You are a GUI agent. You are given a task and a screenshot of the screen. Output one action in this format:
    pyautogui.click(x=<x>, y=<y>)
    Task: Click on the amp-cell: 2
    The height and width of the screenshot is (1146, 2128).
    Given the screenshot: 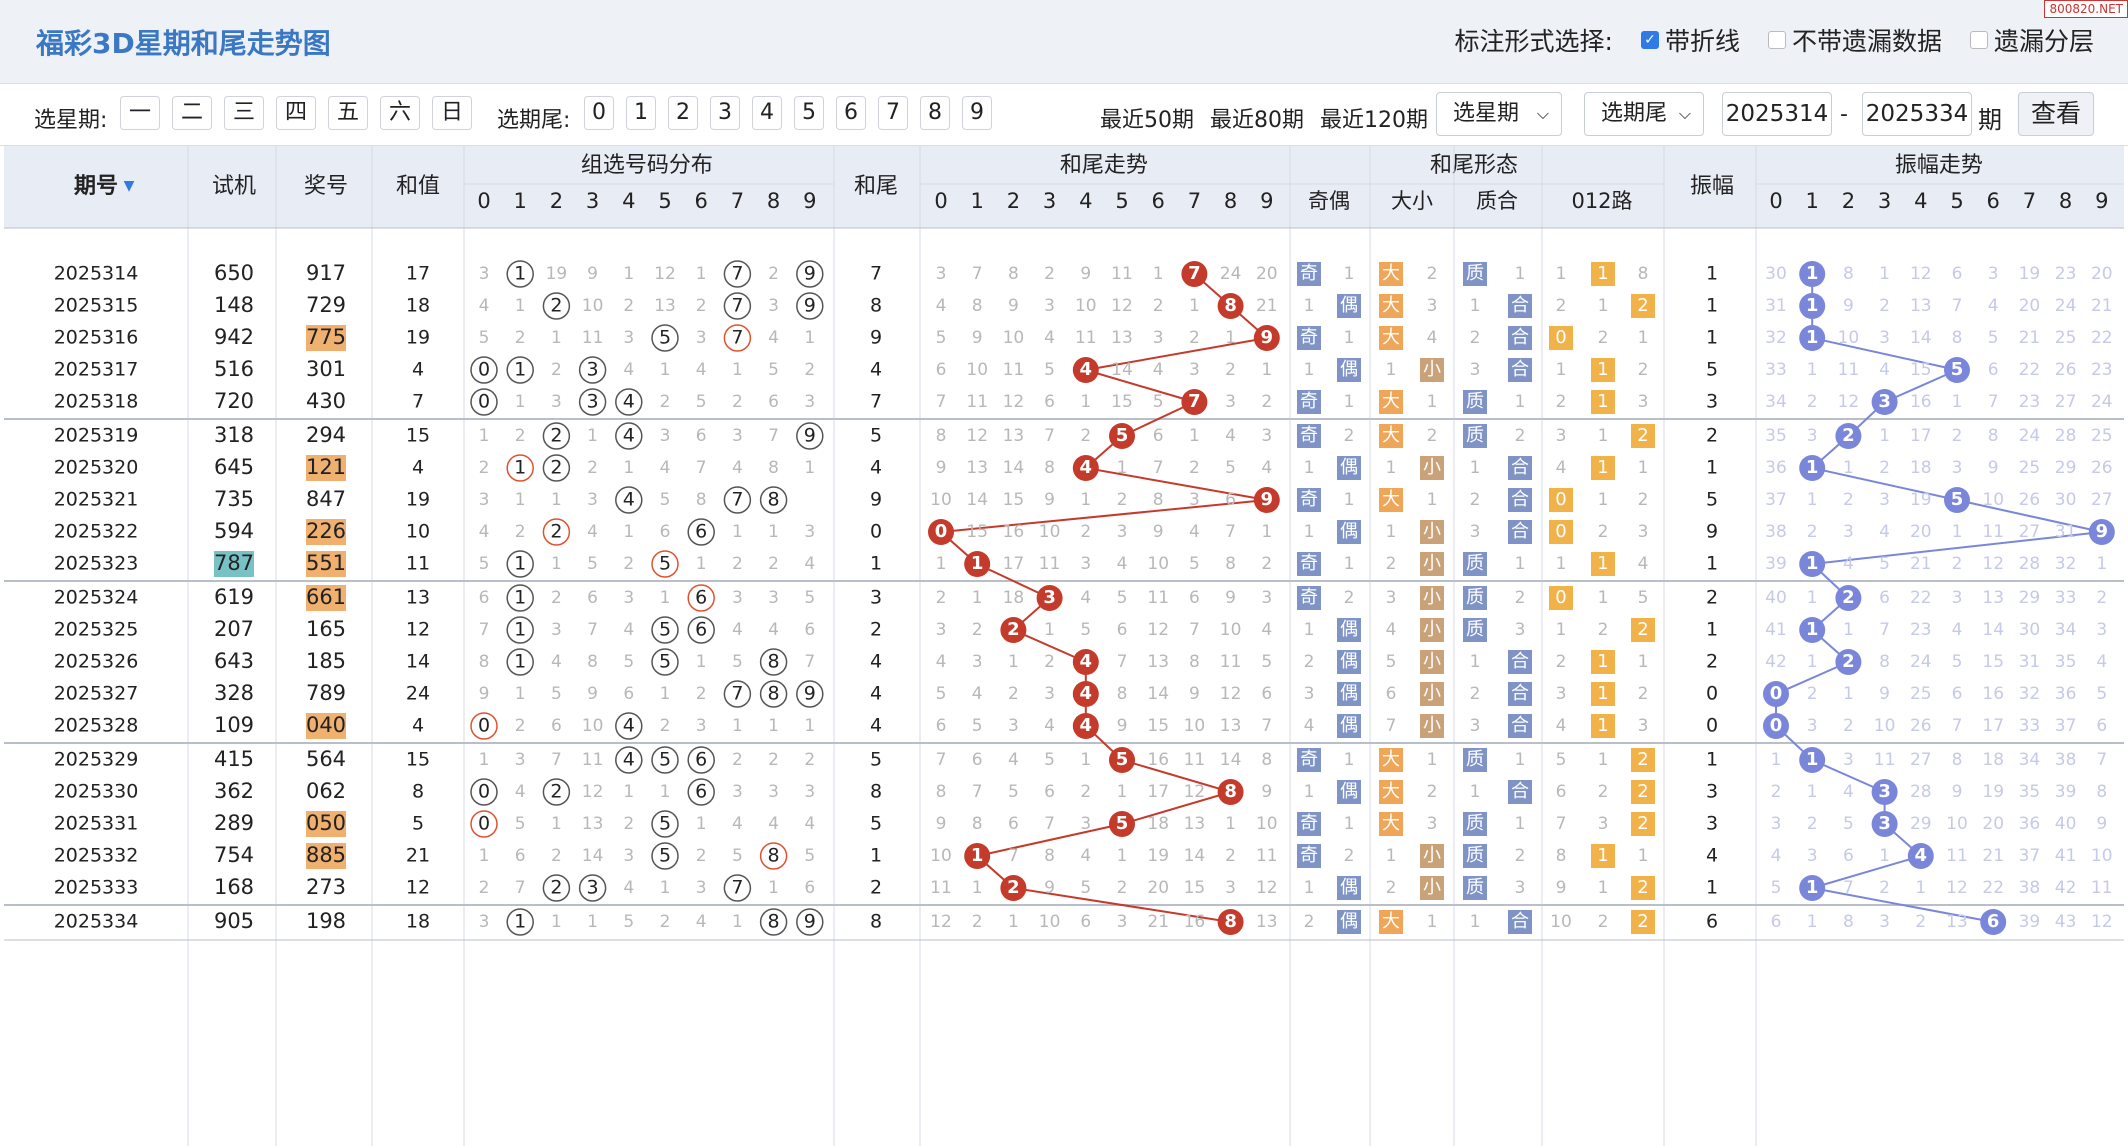 What is the action you would take?
    pyautogui.click(x=1712, y=662)
    